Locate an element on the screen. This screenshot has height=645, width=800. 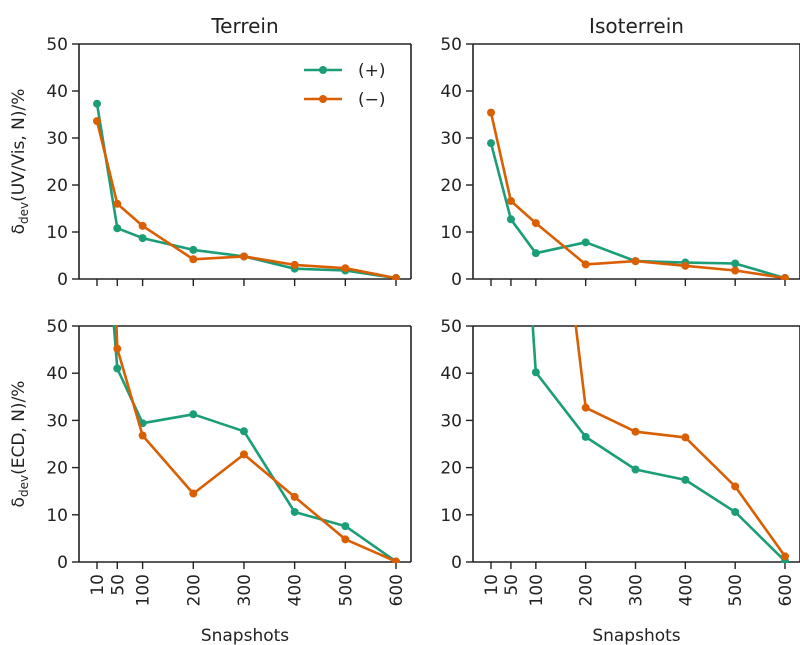
legend-entry-minus: (−) is located at coordinates (345, 100).